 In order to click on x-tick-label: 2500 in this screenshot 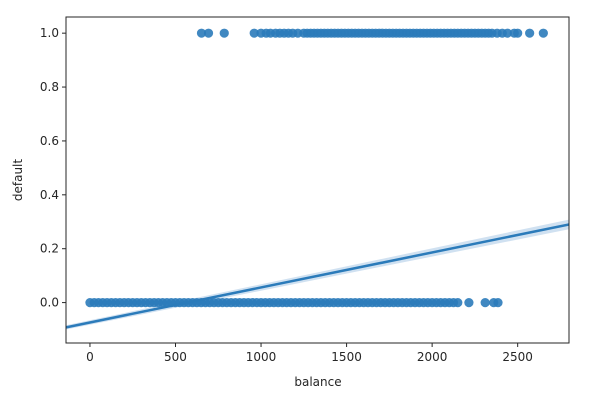, I will do `click(517, 357)`.